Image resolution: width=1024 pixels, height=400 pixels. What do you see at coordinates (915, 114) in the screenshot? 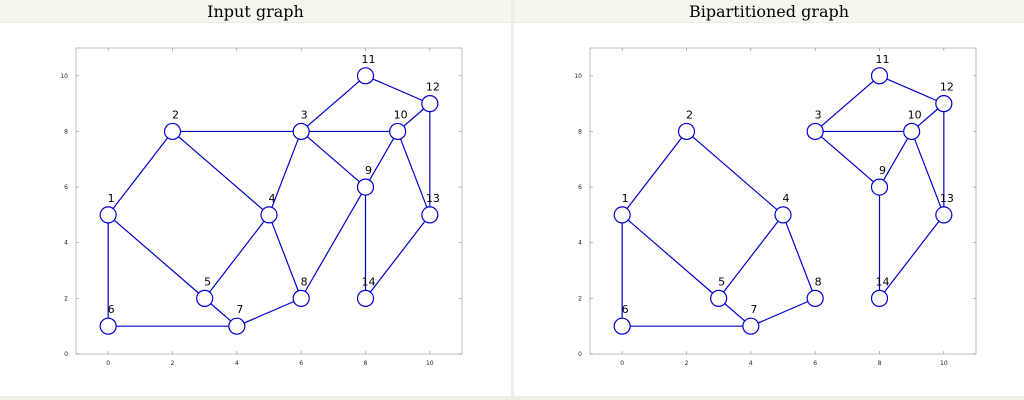
I see `graph-node-label-10: 10` at bounding box center [915, 114].